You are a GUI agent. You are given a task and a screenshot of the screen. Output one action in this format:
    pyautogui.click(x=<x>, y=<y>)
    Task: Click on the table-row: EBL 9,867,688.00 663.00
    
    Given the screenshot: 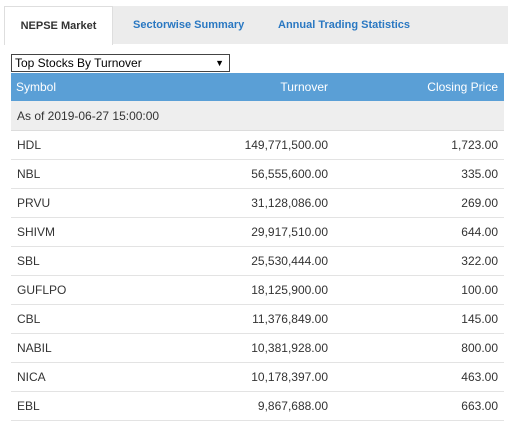 What is the action you would take?
    pyautogui.click(x=257, y=406)
    